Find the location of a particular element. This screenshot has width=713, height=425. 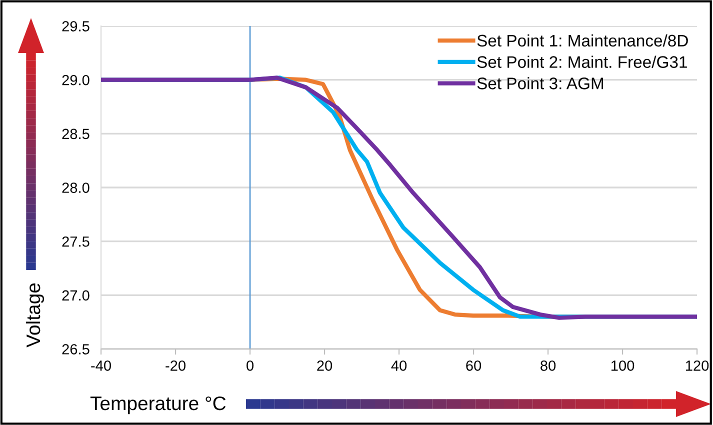

y-axis-title: Voltage is located at coordinates (35, 315).